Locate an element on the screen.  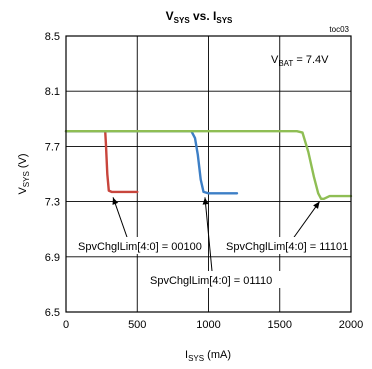
series-label-11101: SpvChglLim[4:0] = 11101 is located at coordinates (287, 245).